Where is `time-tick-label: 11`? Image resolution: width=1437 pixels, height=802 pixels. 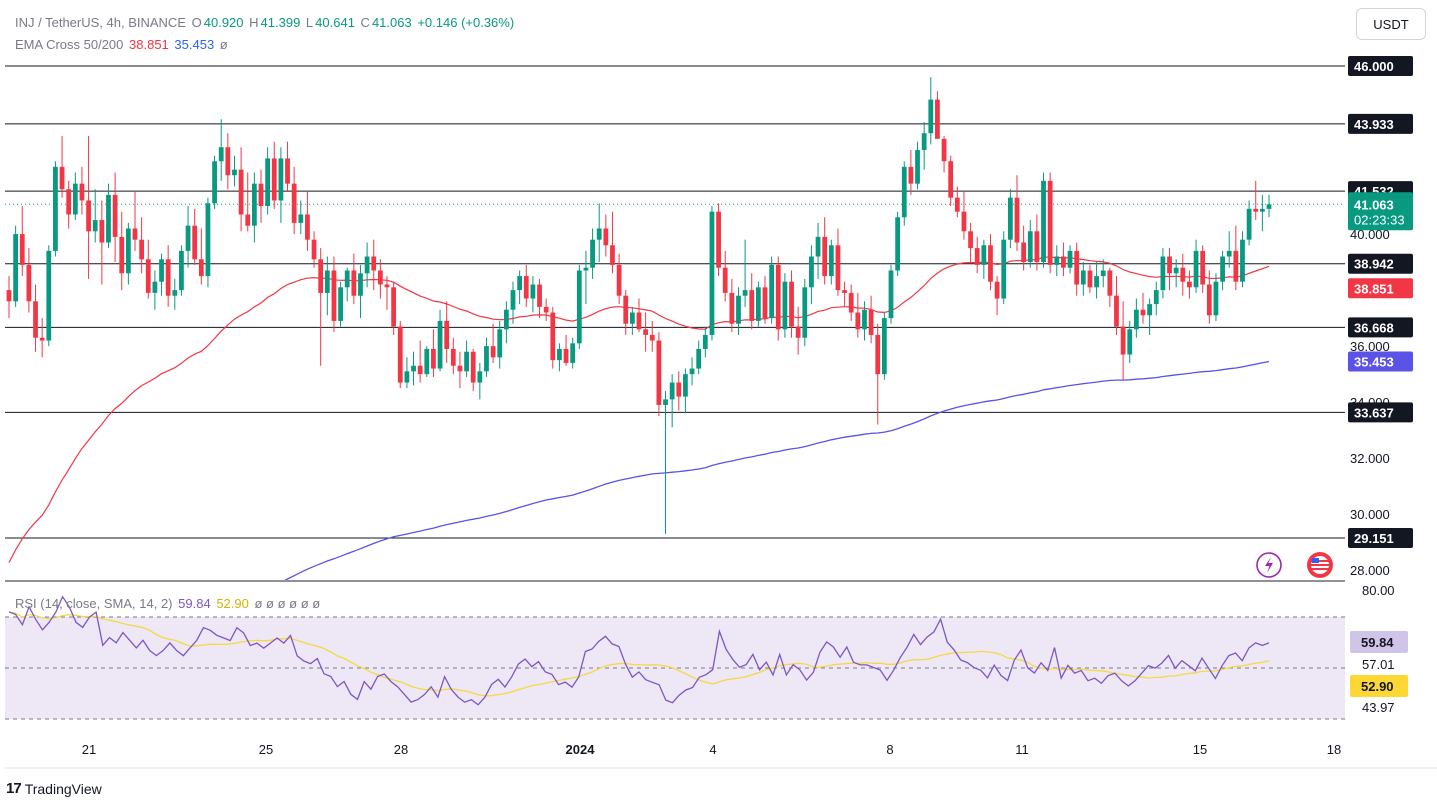
time-tick-label: 11 is located at coordinates (1022, 749).